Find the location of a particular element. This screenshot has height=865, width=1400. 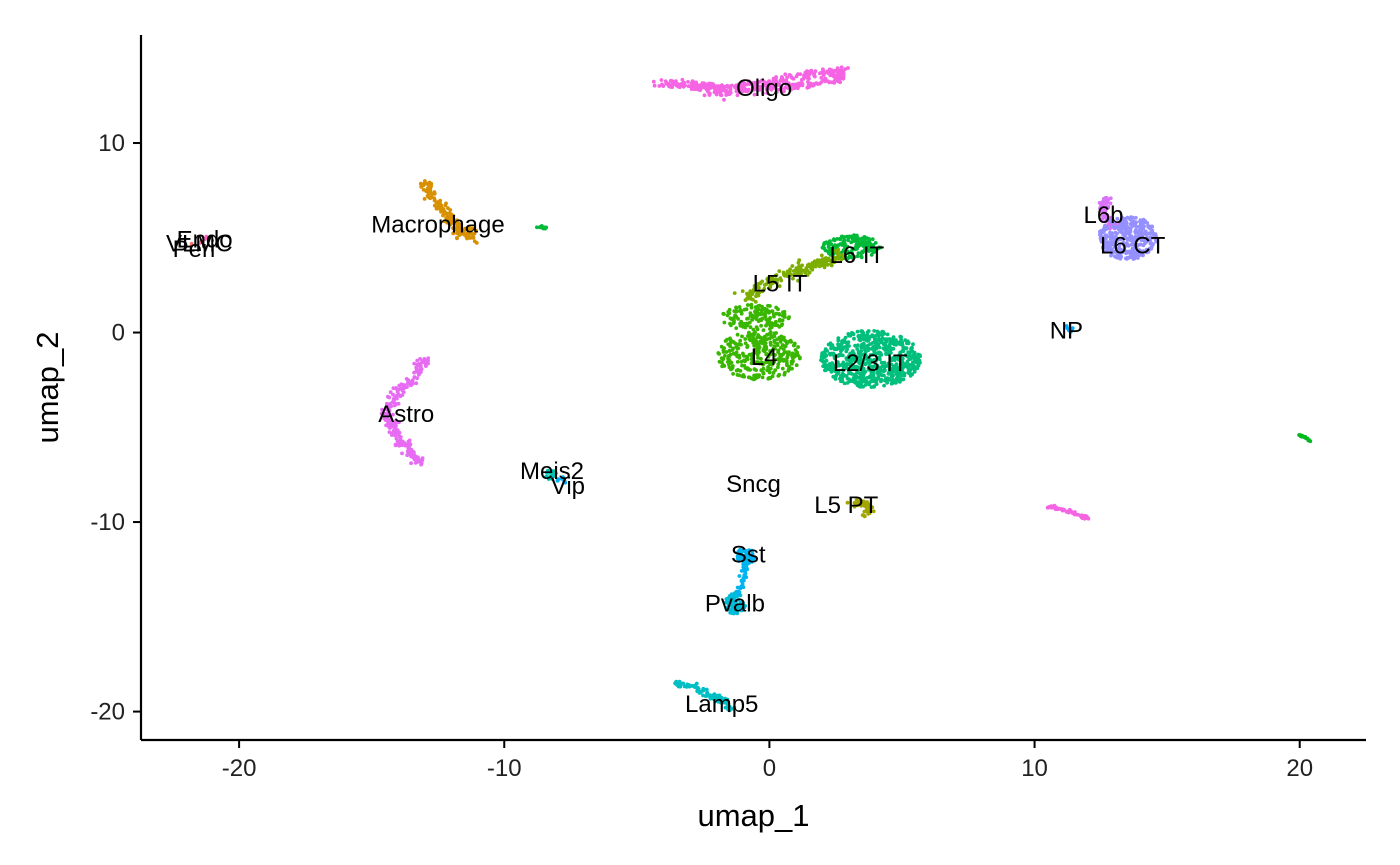

x-tick-label: 0 is located at coordinates (769, 768).